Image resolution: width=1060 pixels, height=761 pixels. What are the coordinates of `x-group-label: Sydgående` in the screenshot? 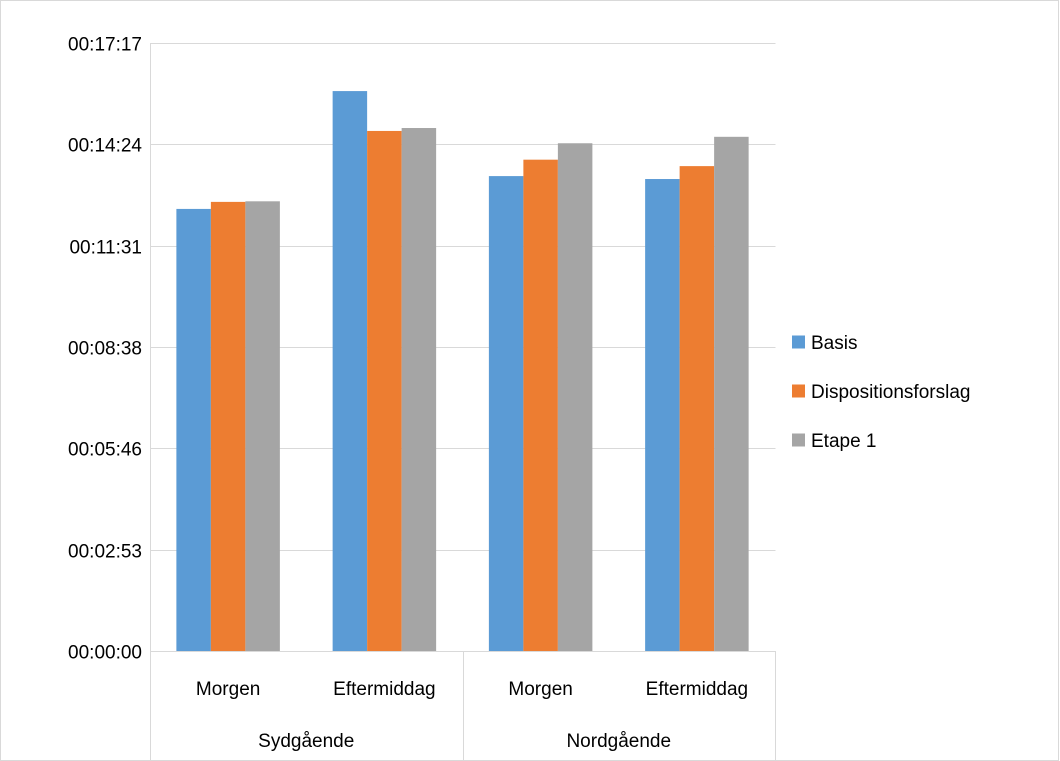 It's located at (306, 741).